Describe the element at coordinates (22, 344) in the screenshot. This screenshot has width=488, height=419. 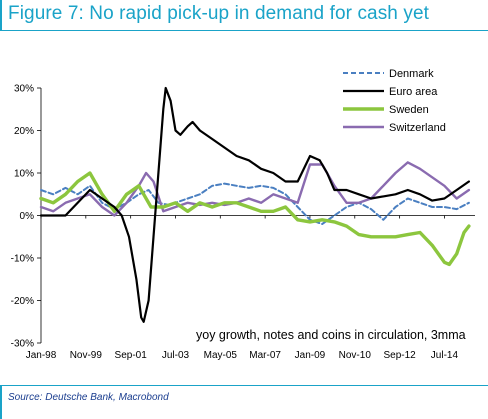
I see `y-tick-label: -30%` at that location.